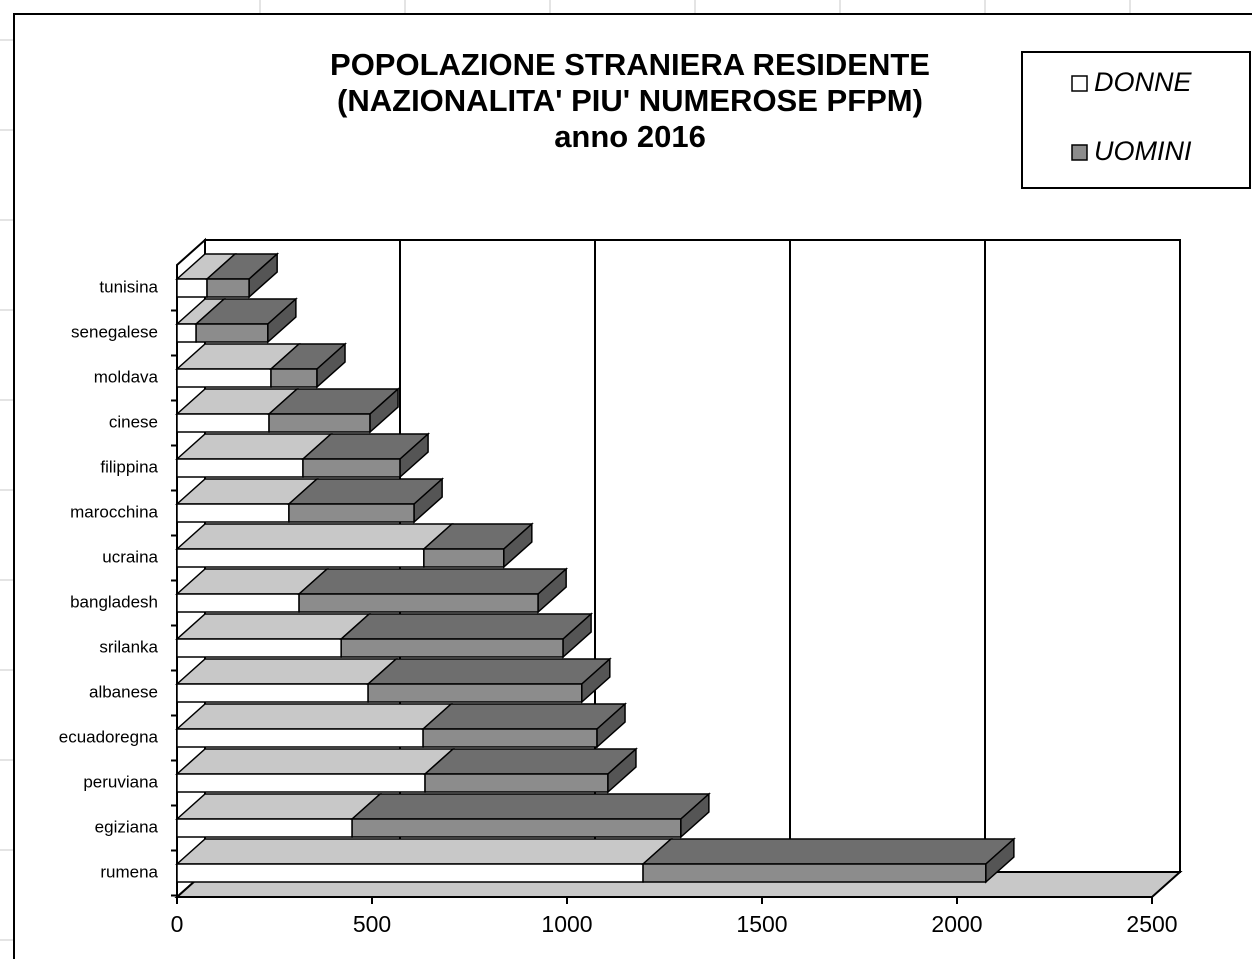 This screenshot has height=959, width=1252. I want to click on chart-title: POPOLAZIONE STRANIERA RESIDENTE, so click(630, 64).